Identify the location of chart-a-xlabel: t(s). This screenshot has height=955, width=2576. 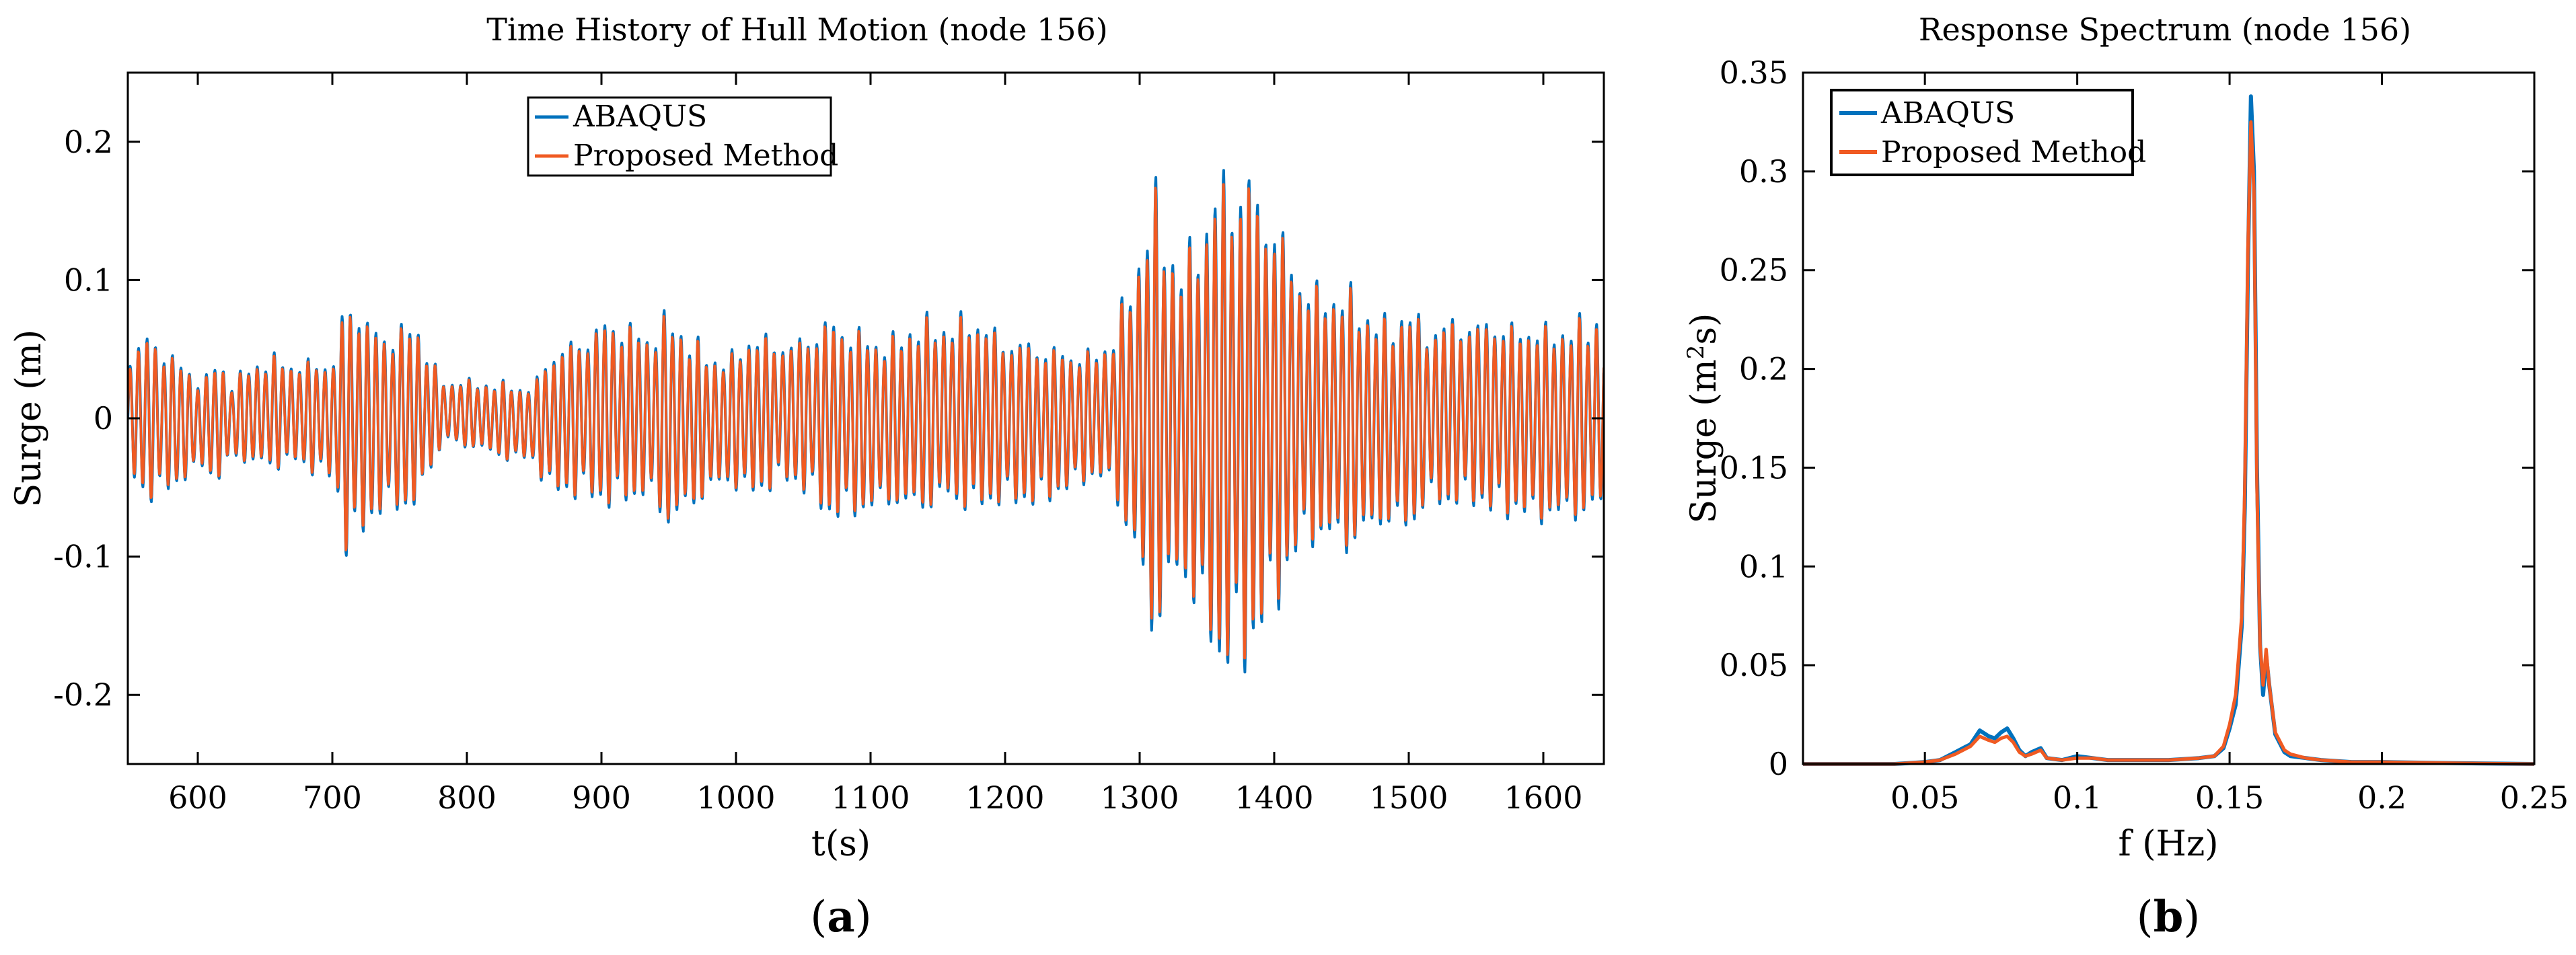
(841, 844).